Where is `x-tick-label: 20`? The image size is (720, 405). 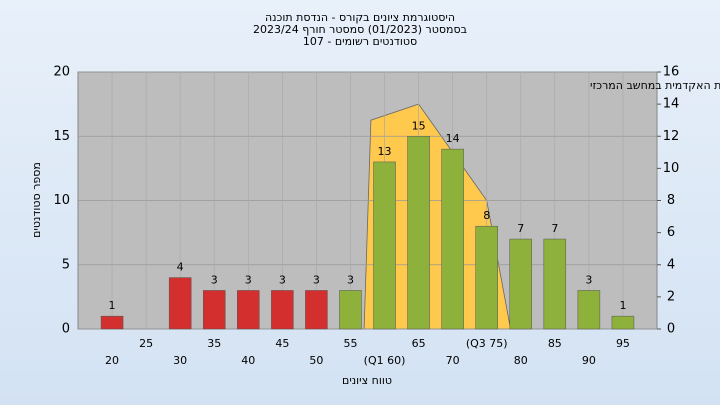
x-tick-label: 20 is located at coordinates (112, 360).